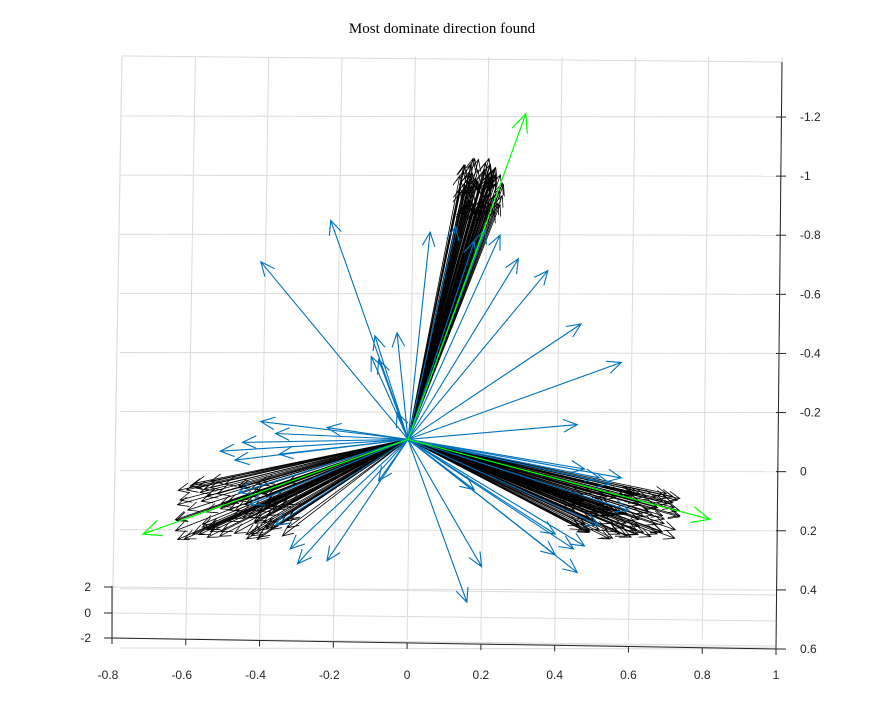  Describe the element at coordinates (442, 29) in the screenshot. I see `chart-title: Most dominate direction found` at that location.